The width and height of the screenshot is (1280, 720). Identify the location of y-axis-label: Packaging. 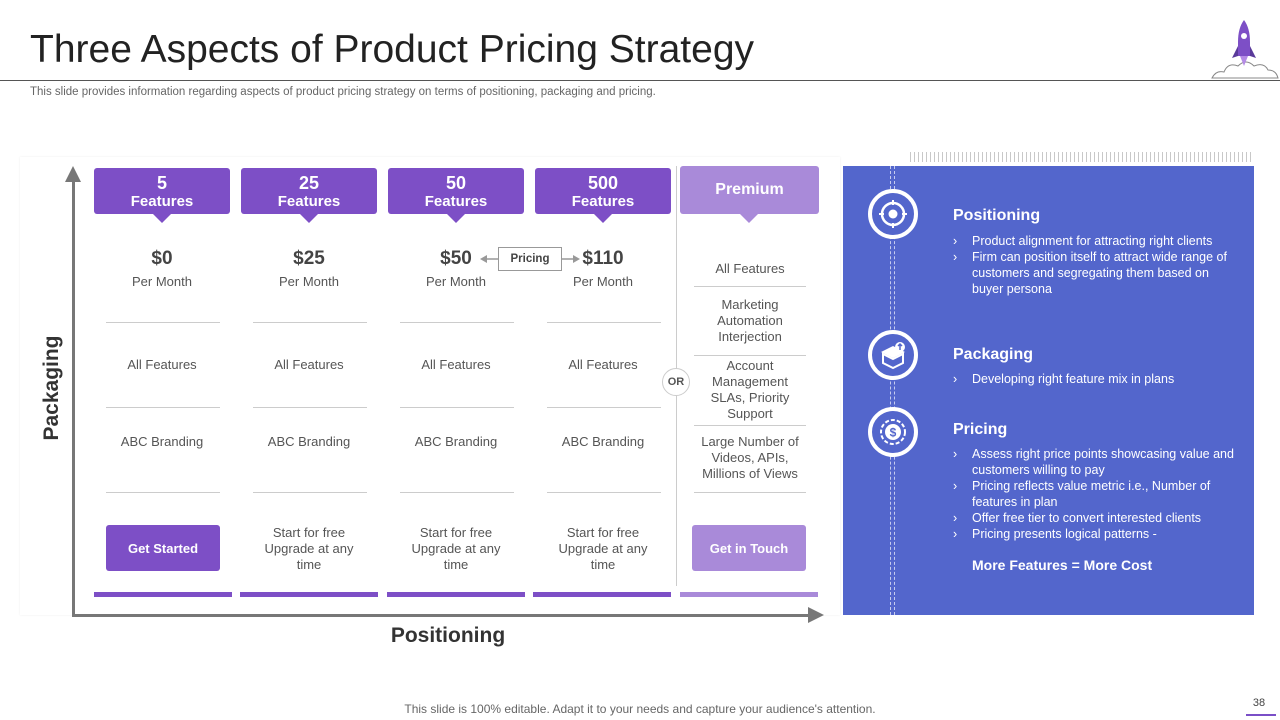
(51, 388).